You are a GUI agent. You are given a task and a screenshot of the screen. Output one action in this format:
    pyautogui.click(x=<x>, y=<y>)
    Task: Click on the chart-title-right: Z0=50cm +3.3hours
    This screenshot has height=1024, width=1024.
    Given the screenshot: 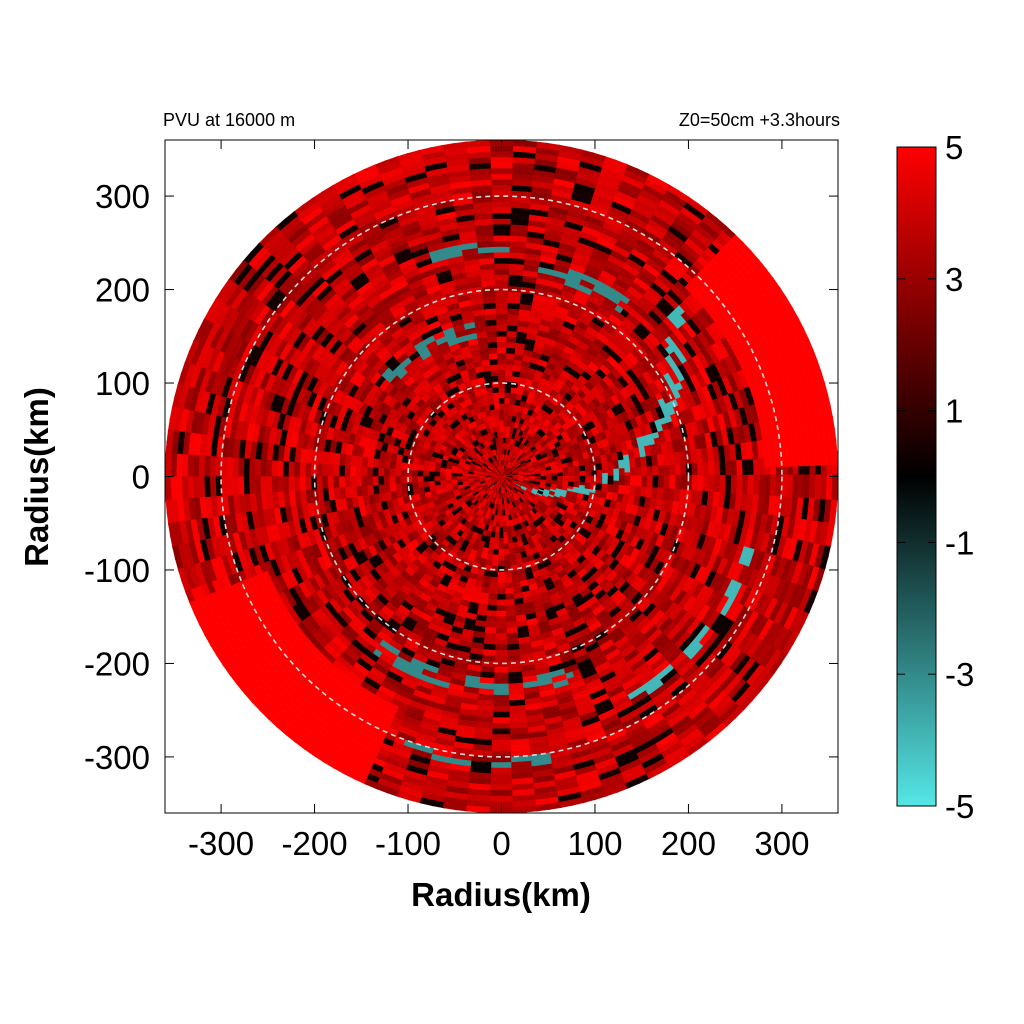 What is the action you would take?
    pyautogui.click(x=759, y=120)
    